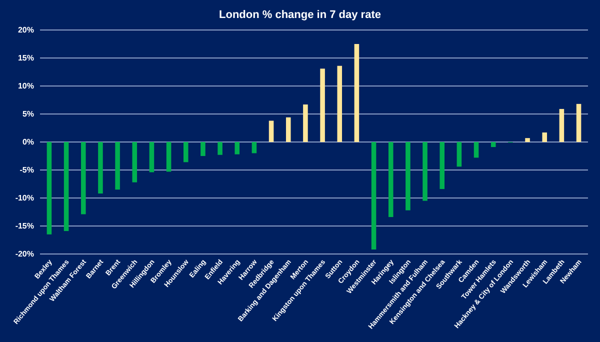 This screenshot has width=600, height=342. What do you see at coordinates (300, 15) in the screenshot?
I see `chart-title: London % change in 7 day rate` at bounding box center [300, 15].